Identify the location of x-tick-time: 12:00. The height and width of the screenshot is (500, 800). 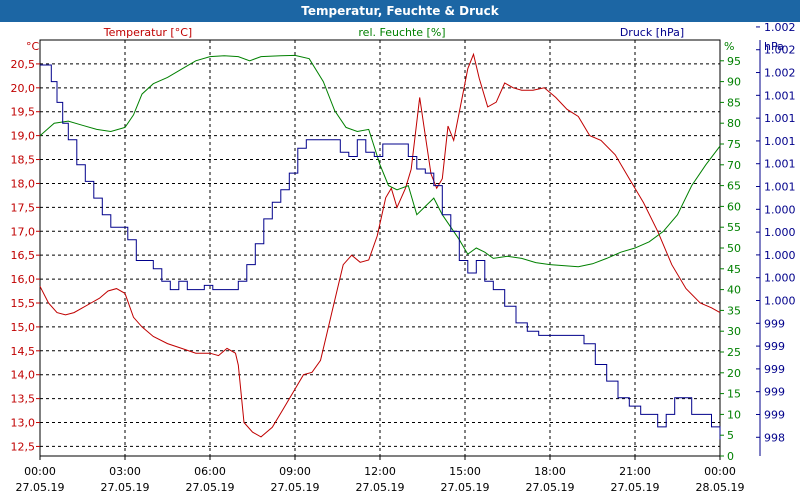
(380, 471).